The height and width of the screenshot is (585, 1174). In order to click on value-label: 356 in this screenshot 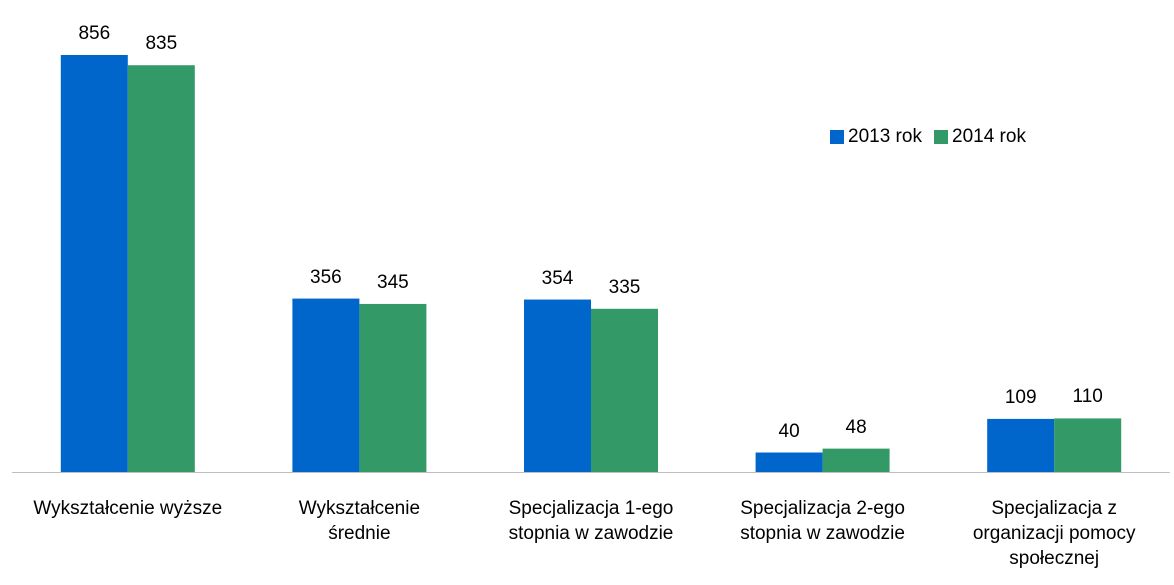, I will do `click(326, 277)`.